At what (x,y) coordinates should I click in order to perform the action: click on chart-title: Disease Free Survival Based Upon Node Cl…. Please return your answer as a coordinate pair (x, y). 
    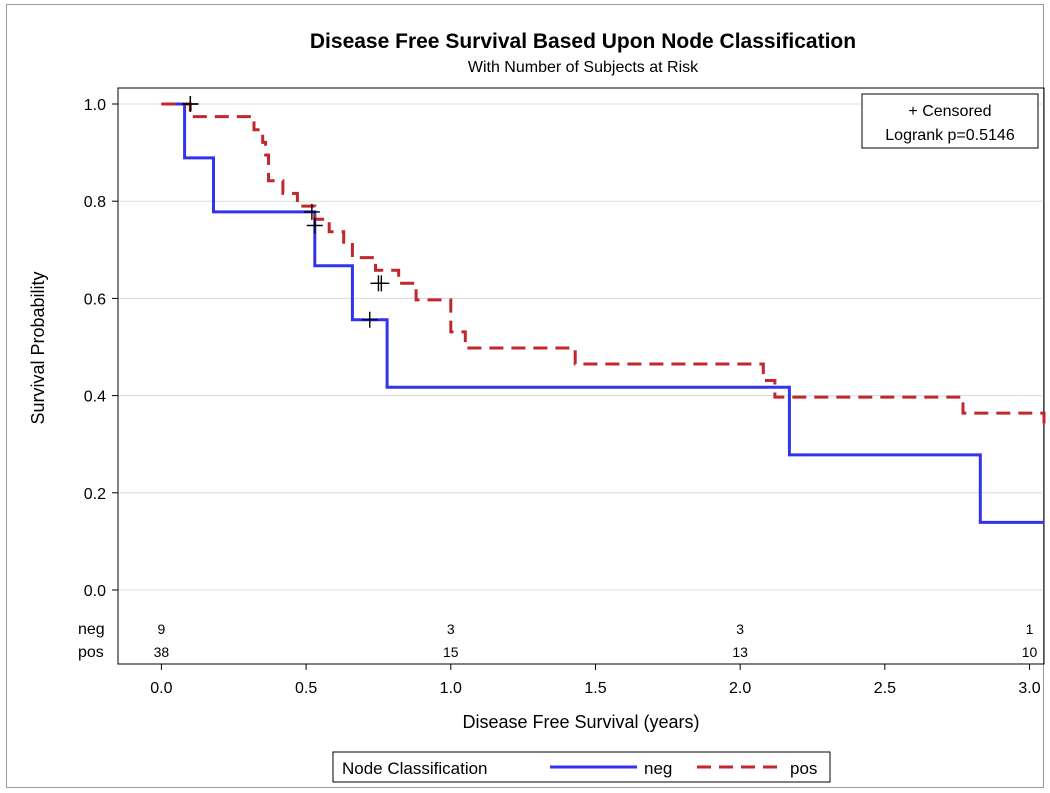
    Looking at the image, I should click on (583, 41).